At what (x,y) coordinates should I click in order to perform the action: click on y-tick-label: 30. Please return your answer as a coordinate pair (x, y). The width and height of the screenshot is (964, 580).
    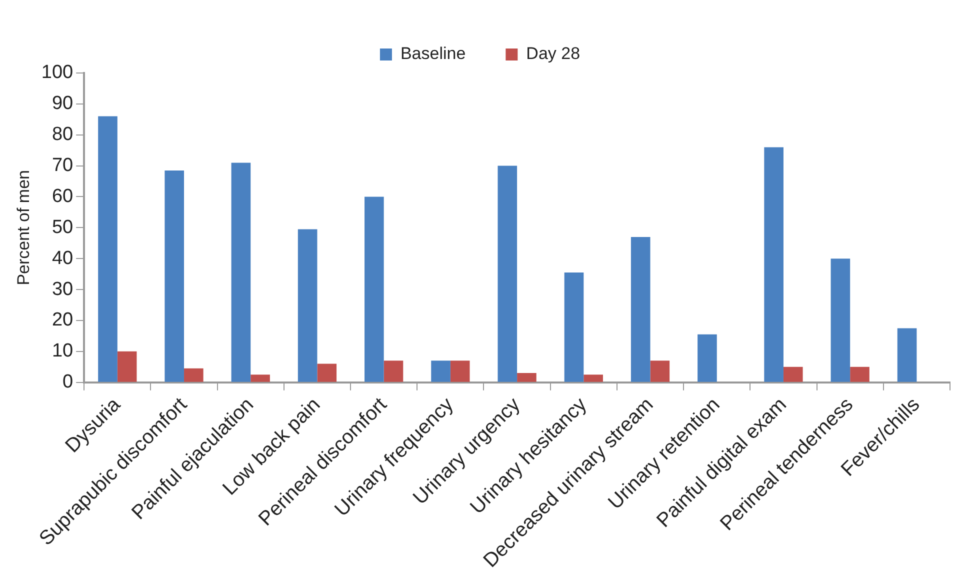
    Looking at the image, I should click on (63, 289).